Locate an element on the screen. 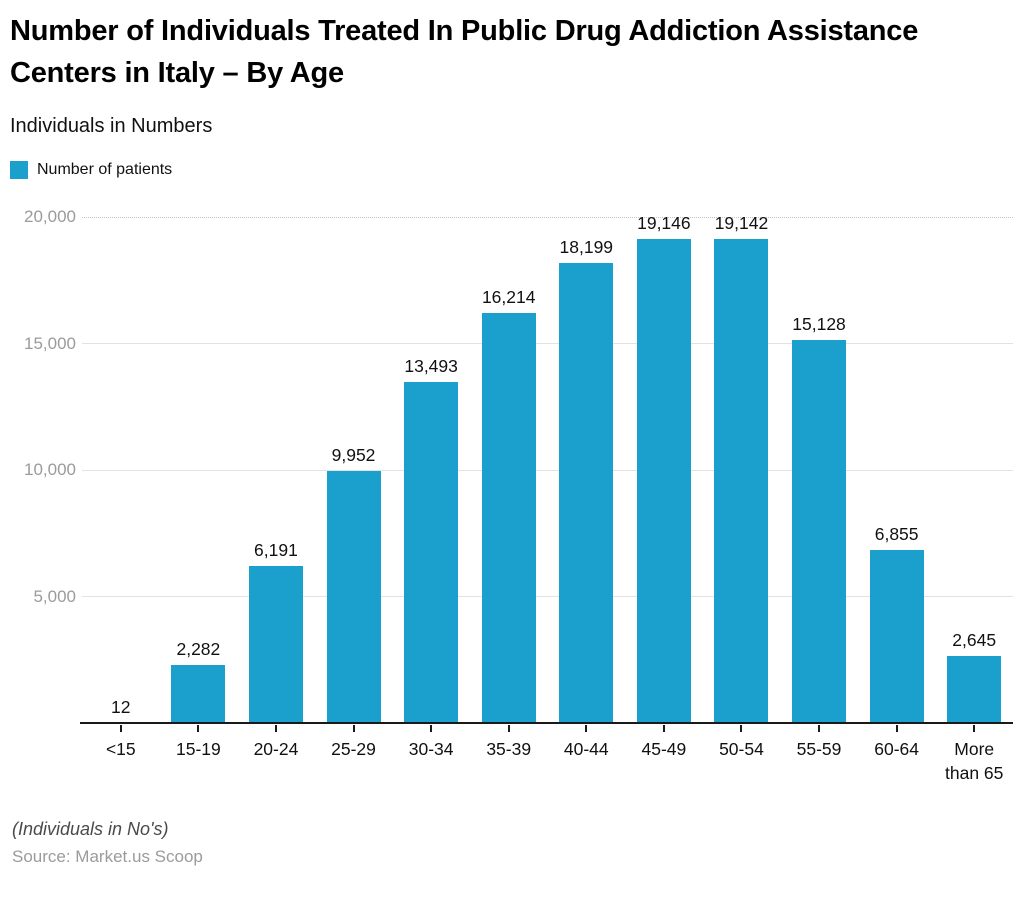 This screenshot has height=900, width=1023. bar-value-label: 6,855 is located at coordinates (896, 533).